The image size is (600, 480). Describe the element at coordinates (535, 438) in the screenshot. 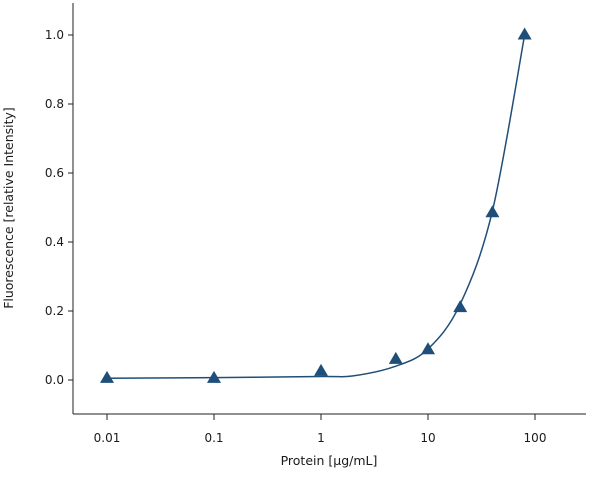

I see `x-tick-label: 100` at that location.